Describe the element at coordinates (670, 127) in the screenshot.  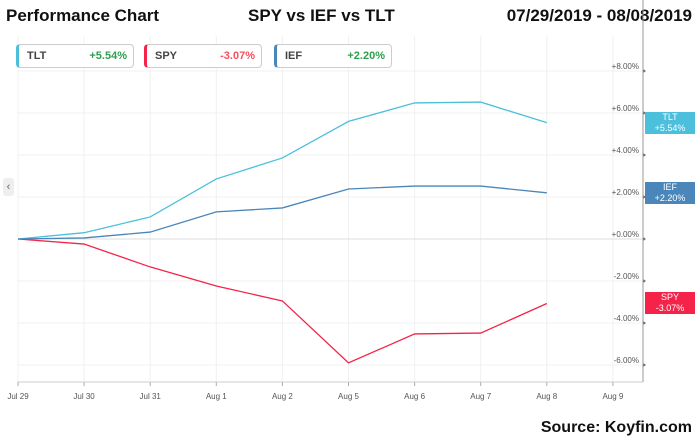
I see `price-tag-change: +5.54%` at that location.